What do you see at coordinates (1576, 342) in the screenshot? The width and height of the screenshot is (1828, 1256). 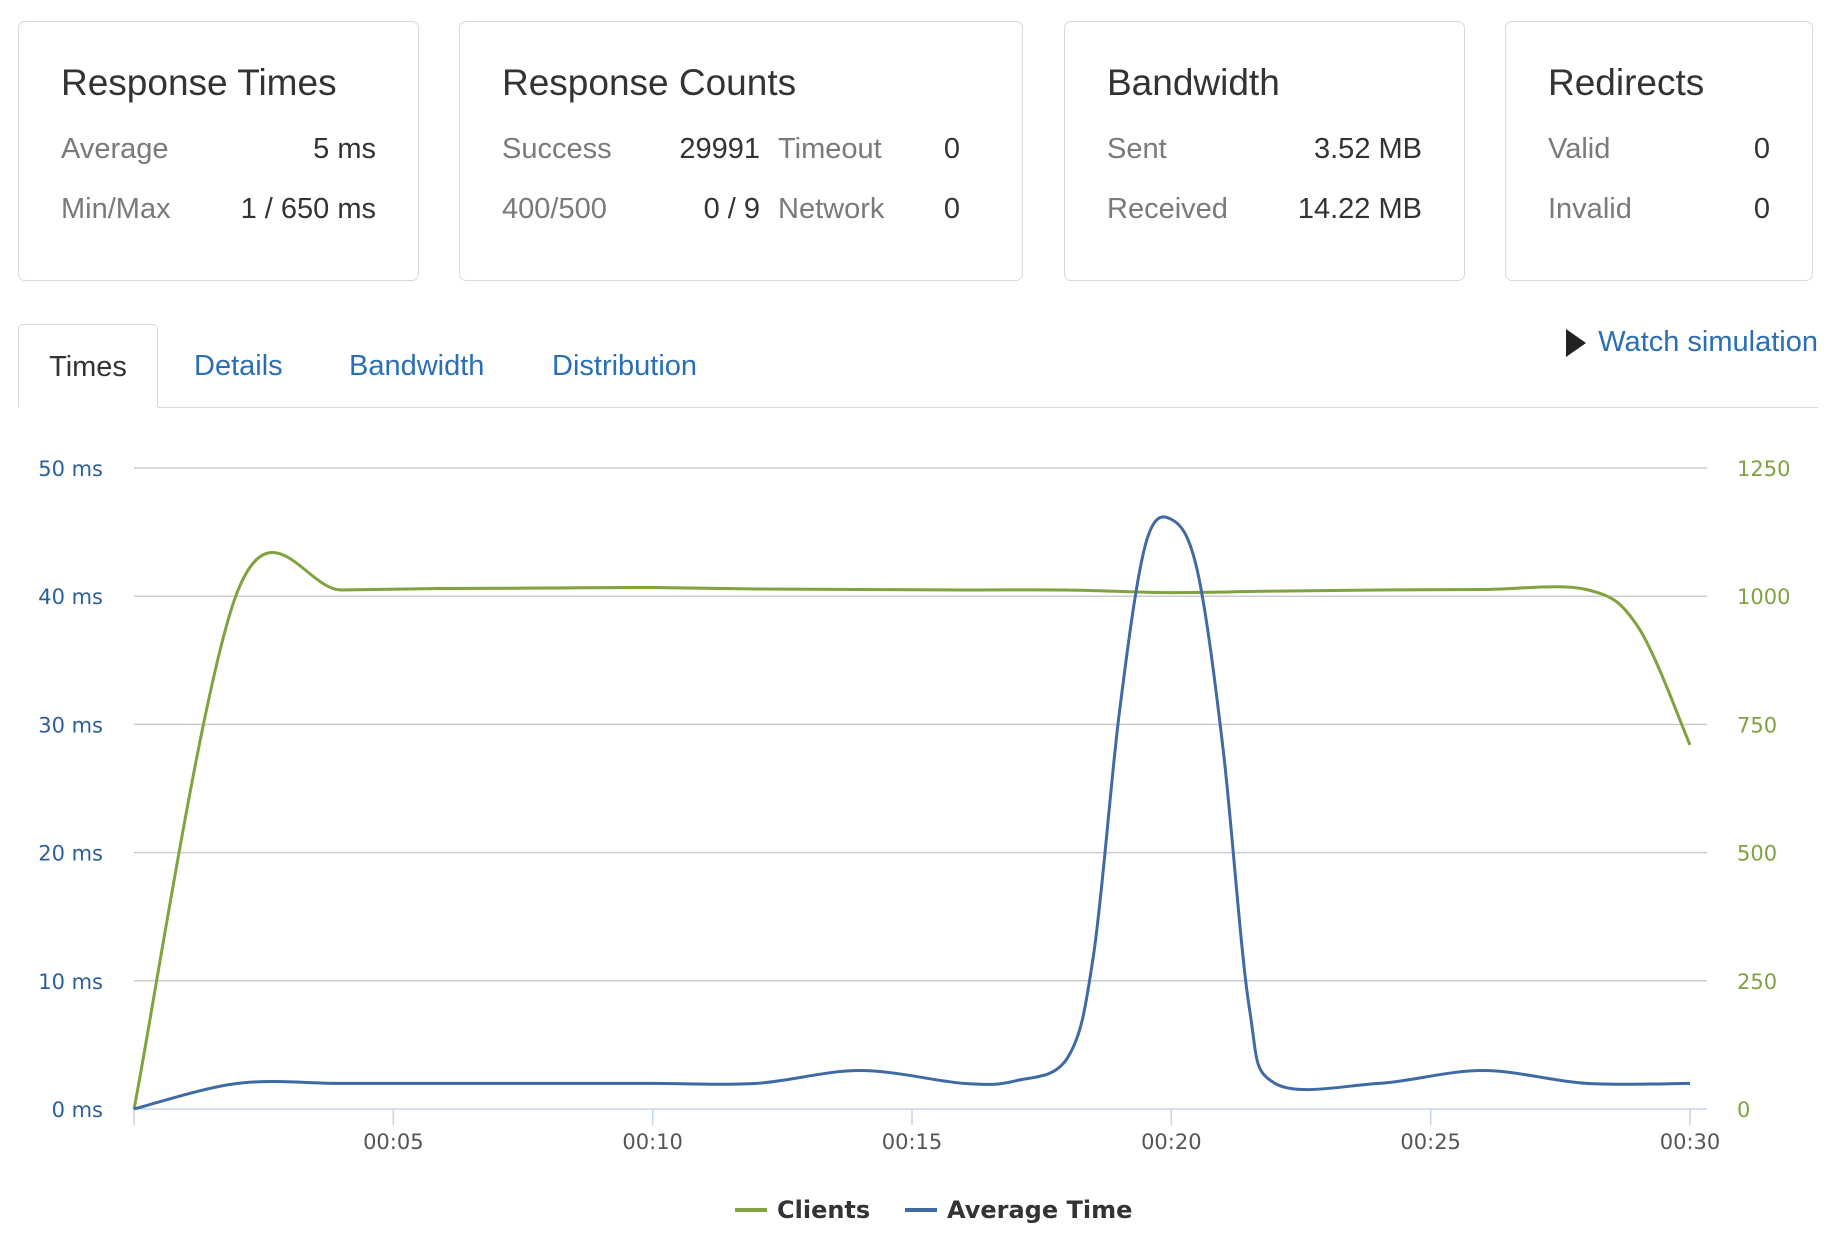 I see `play-icon` at bounding box center [1576, 342].